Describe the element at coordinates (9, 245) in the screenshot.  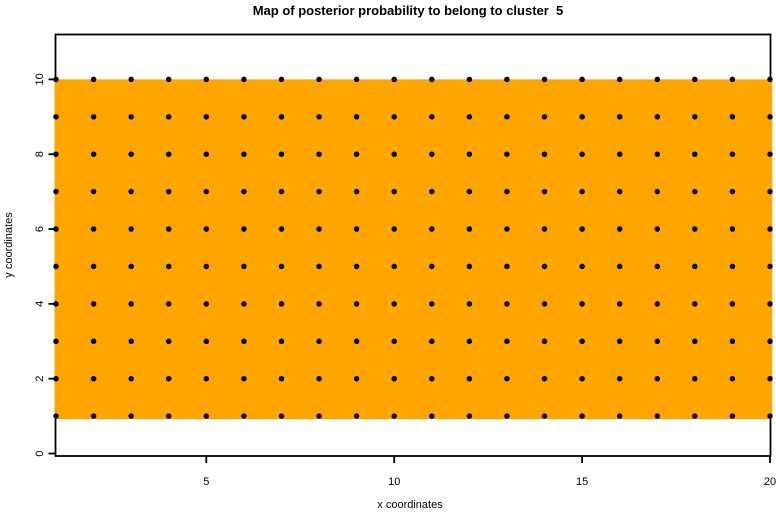
I see `y-axis-label: y coordinates` at that location.